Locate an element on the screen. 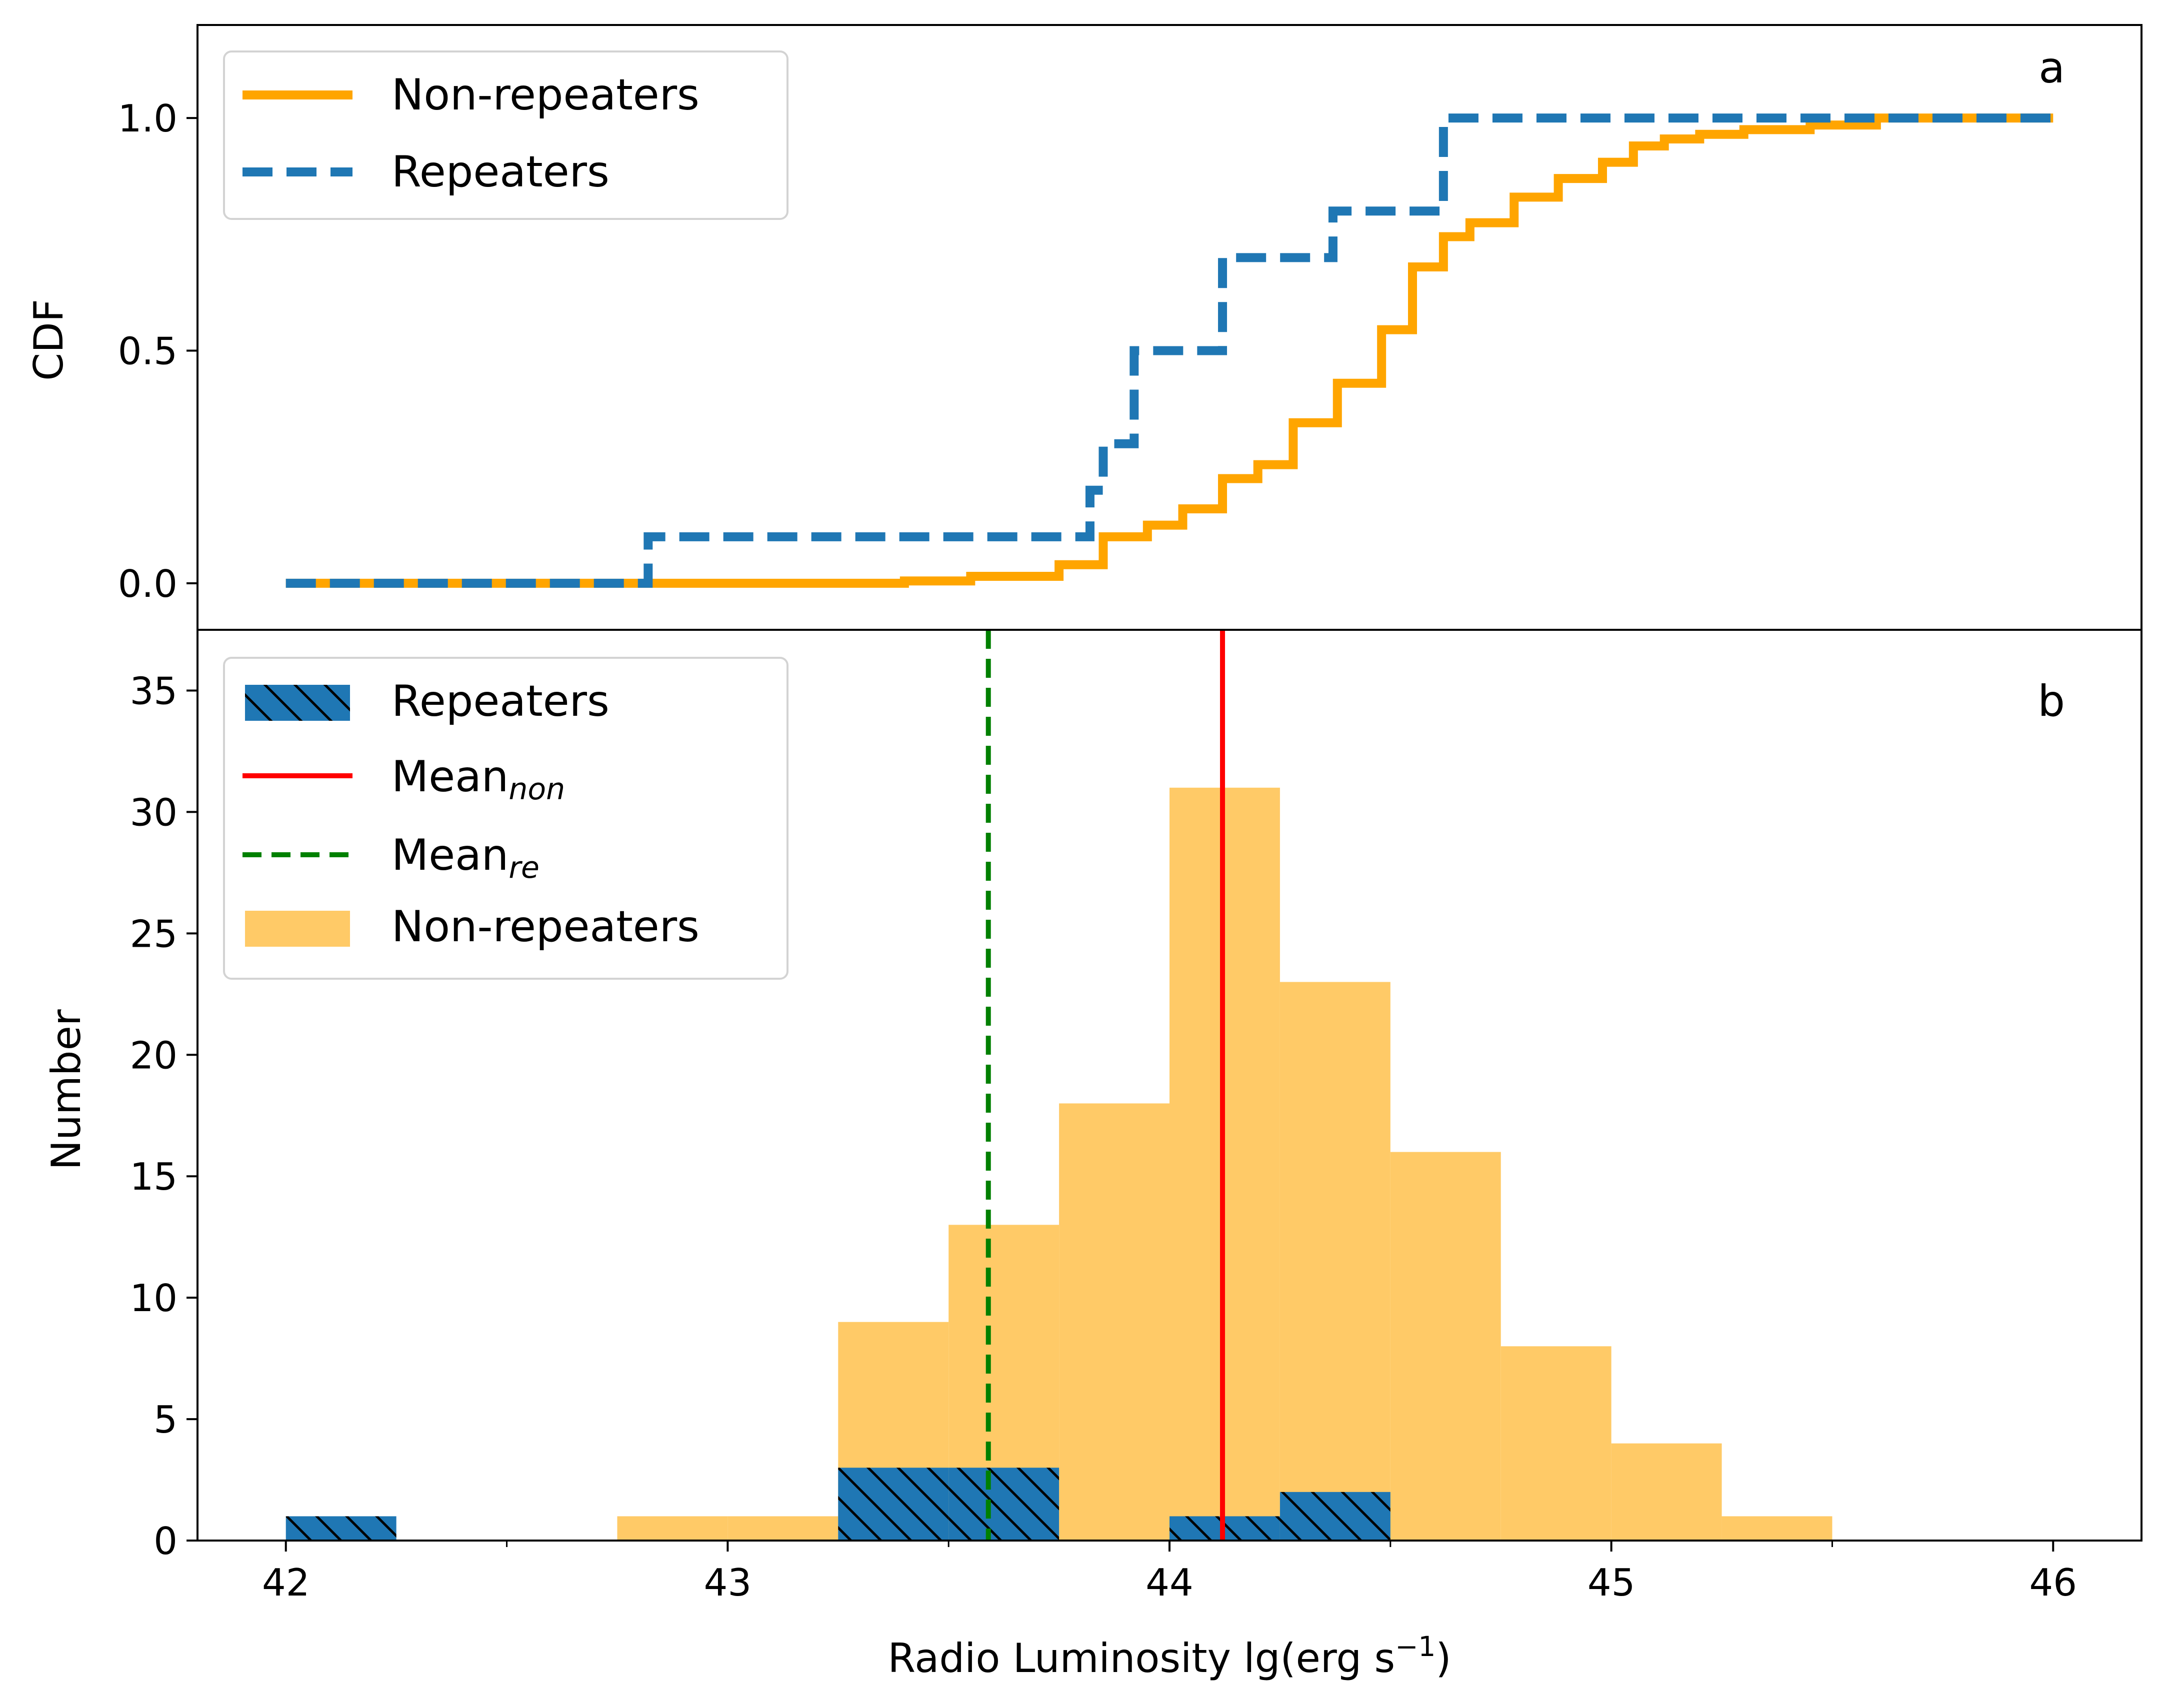 The image size is (2159, 1708). legend-label-mean-non: Meannon is located at coordinates (478, 779).